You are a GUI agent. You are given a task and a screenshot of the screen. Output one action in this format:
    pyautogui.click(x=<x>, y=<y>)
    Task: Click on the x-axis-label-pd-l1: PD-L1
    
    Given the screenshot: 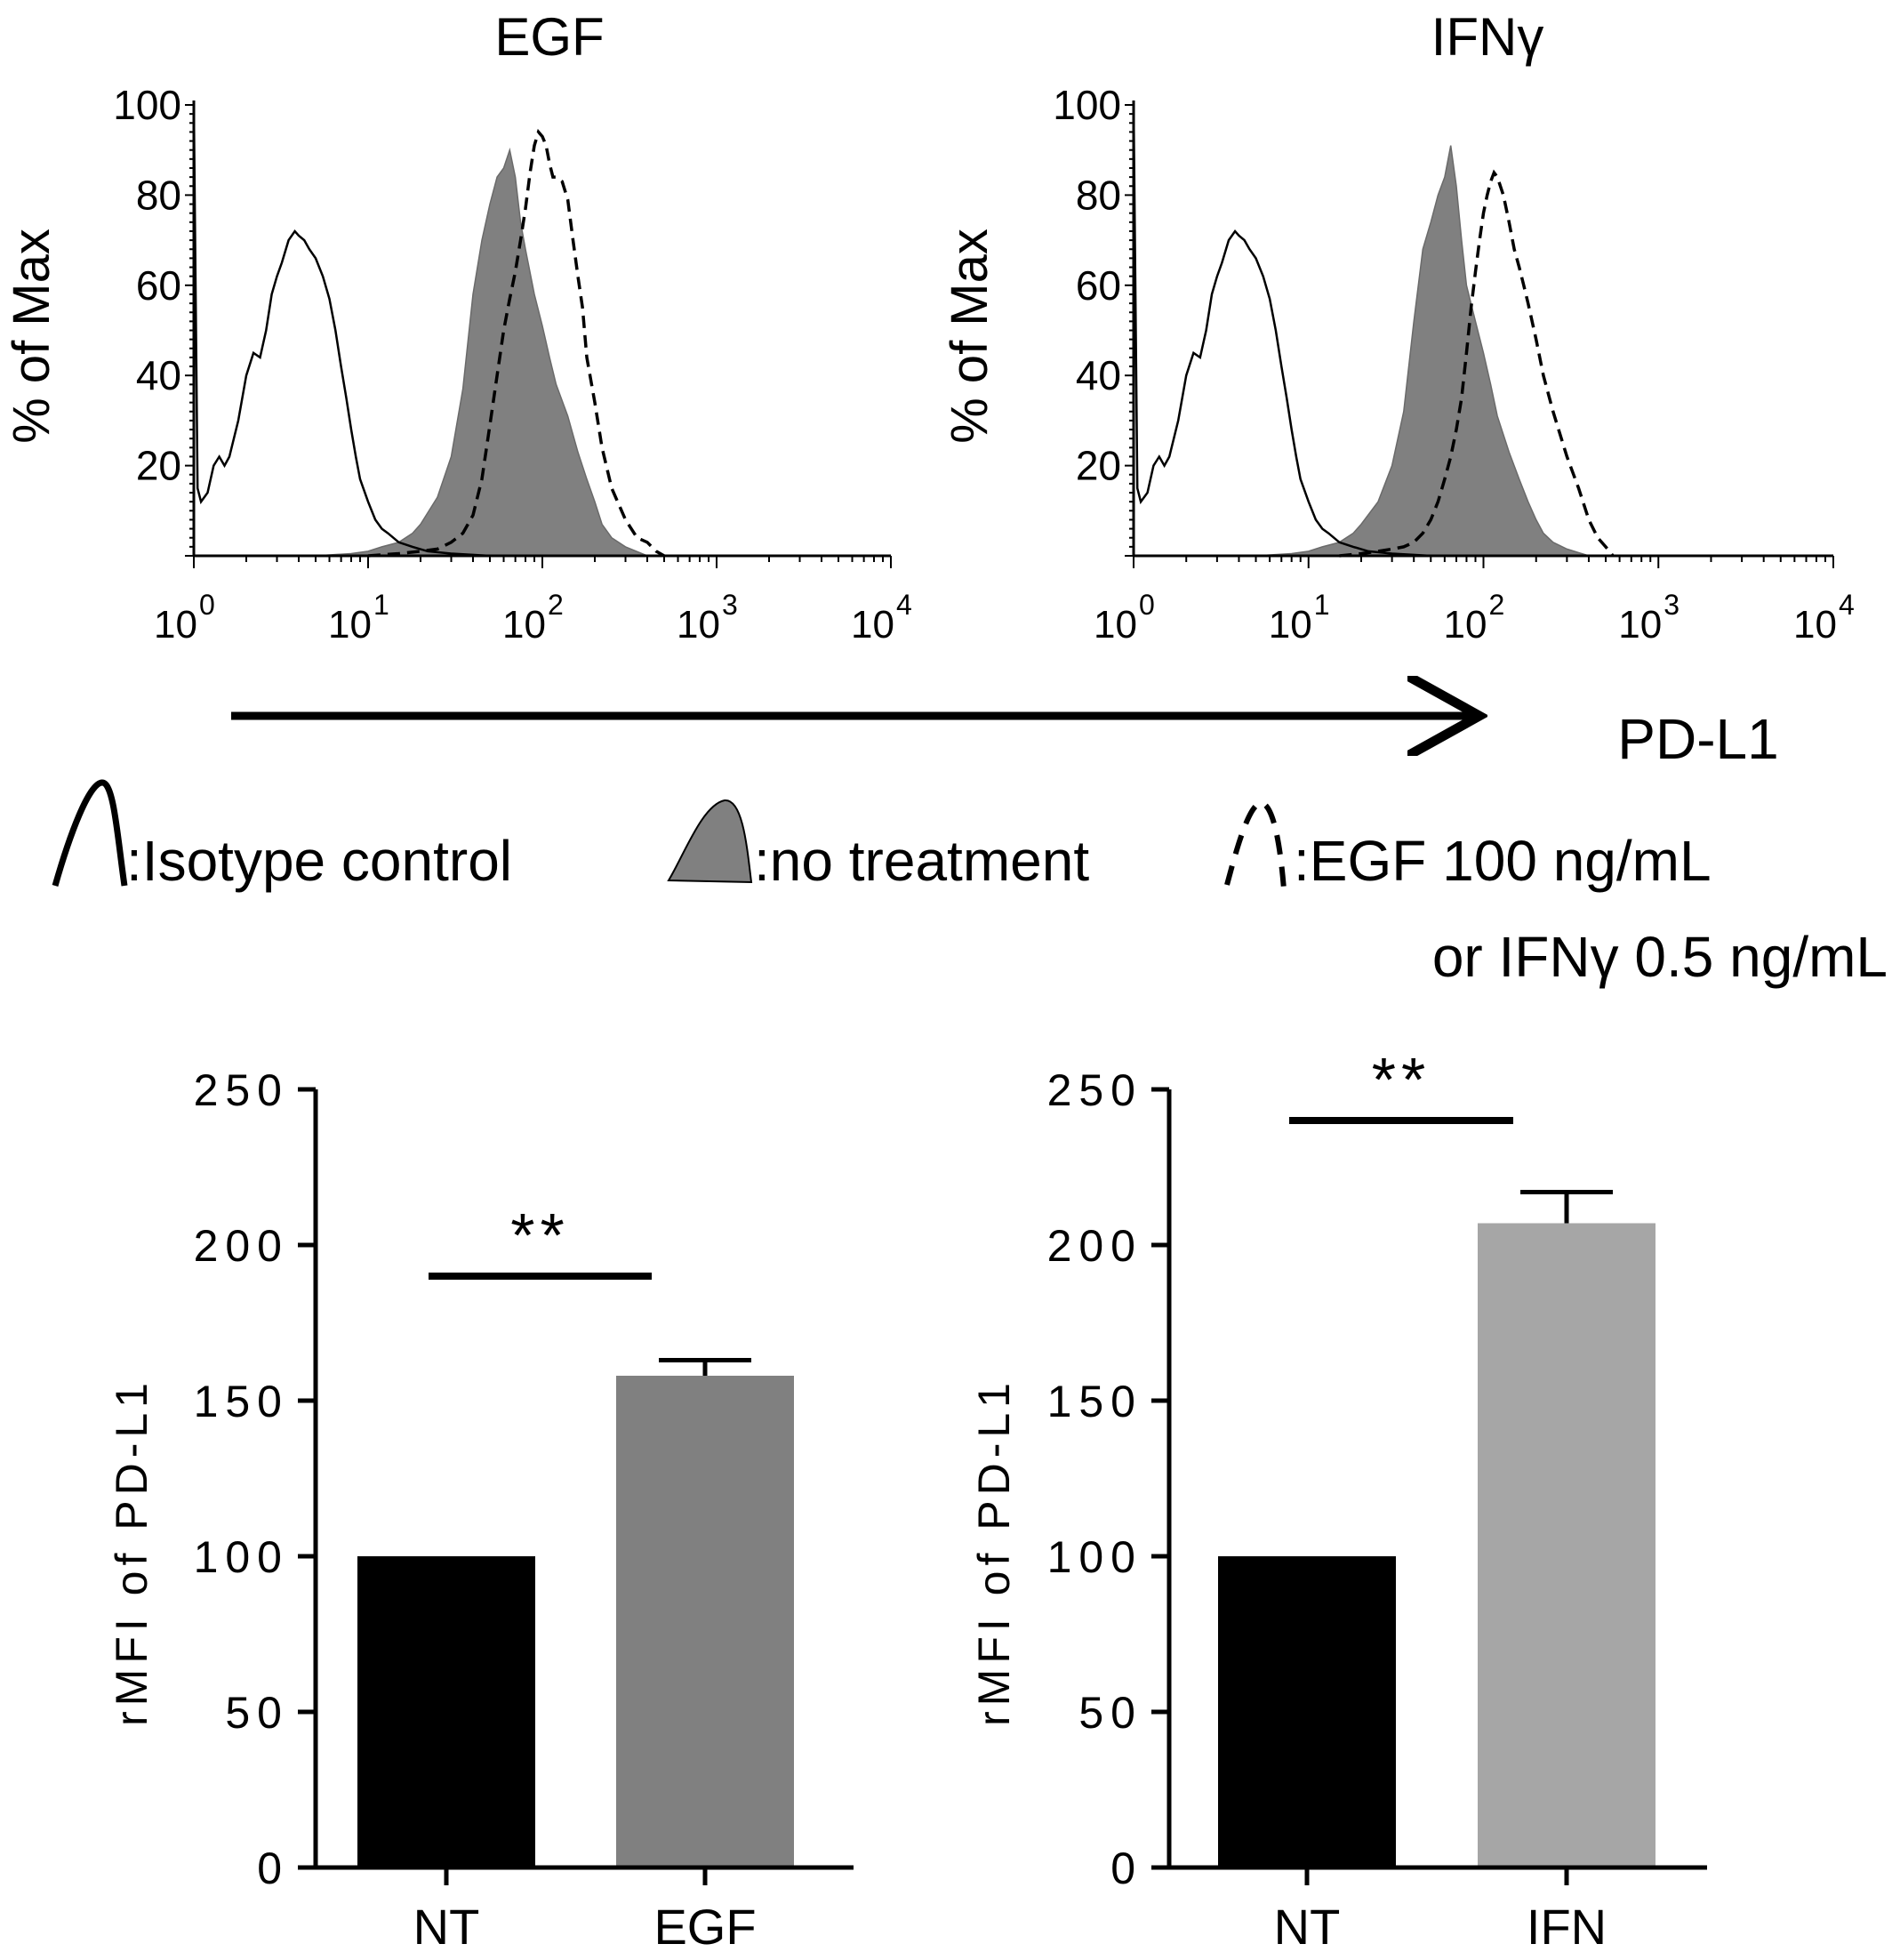 What is the action you would take?
    pyautogui.click(x=1698, y=739)
    